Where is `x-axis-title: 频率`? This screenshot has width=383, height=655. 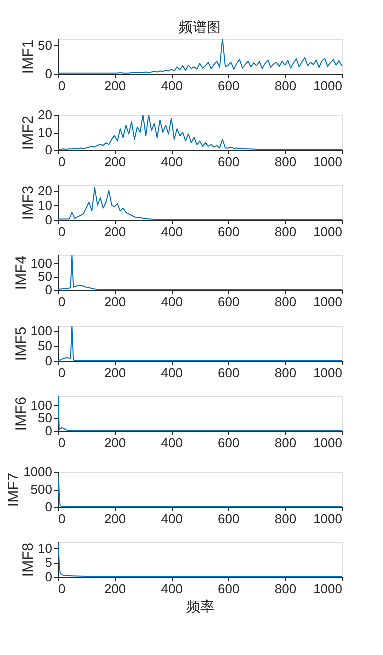 x-axis-title: 频率 is located at coordinates (200, 608).